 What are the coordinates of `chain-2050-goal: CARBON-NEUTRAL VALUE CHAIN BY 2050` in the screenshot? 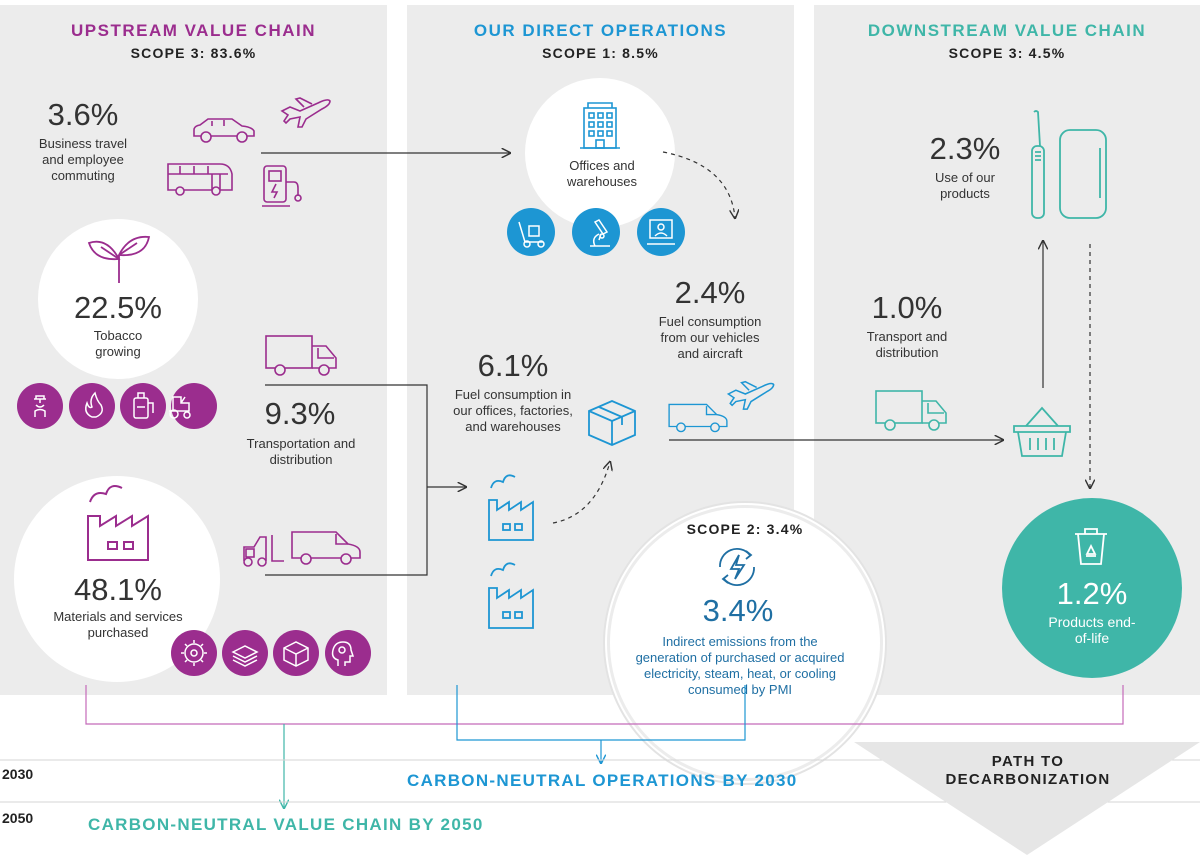 It's located at (286, 825).